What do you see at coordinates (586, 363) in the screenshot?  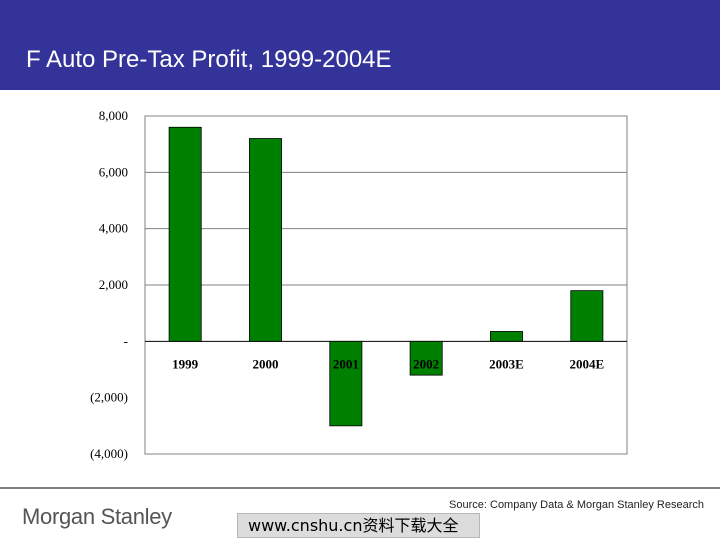 I see `x-tick-label: 2004E` at bounding box center [586, 363].